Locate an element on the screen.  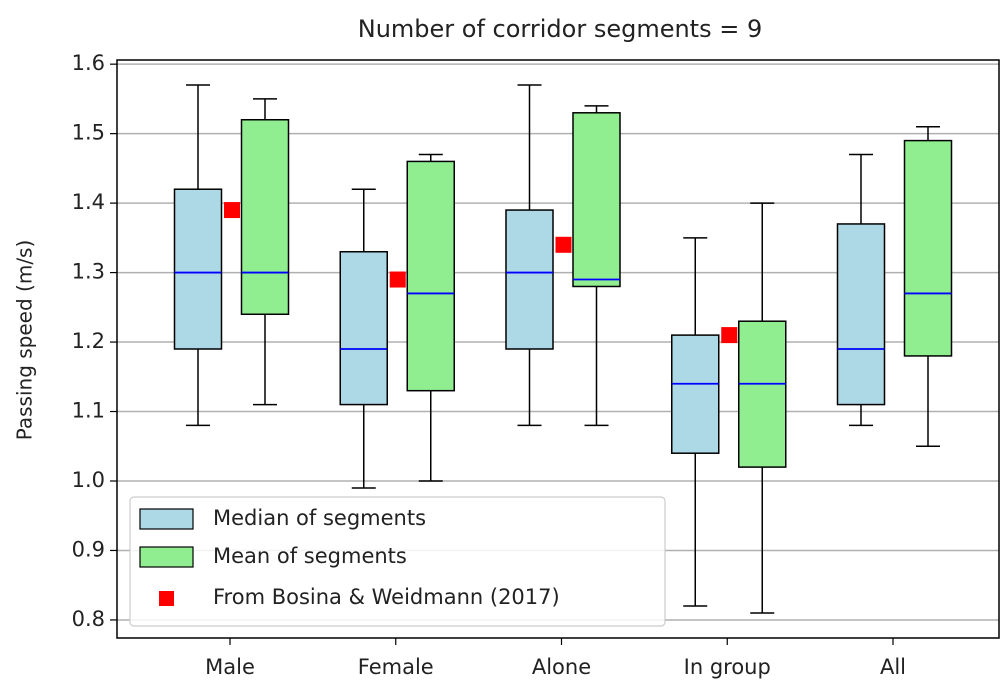
legend-label: Mean of segments is located at coordinates (310, 556).